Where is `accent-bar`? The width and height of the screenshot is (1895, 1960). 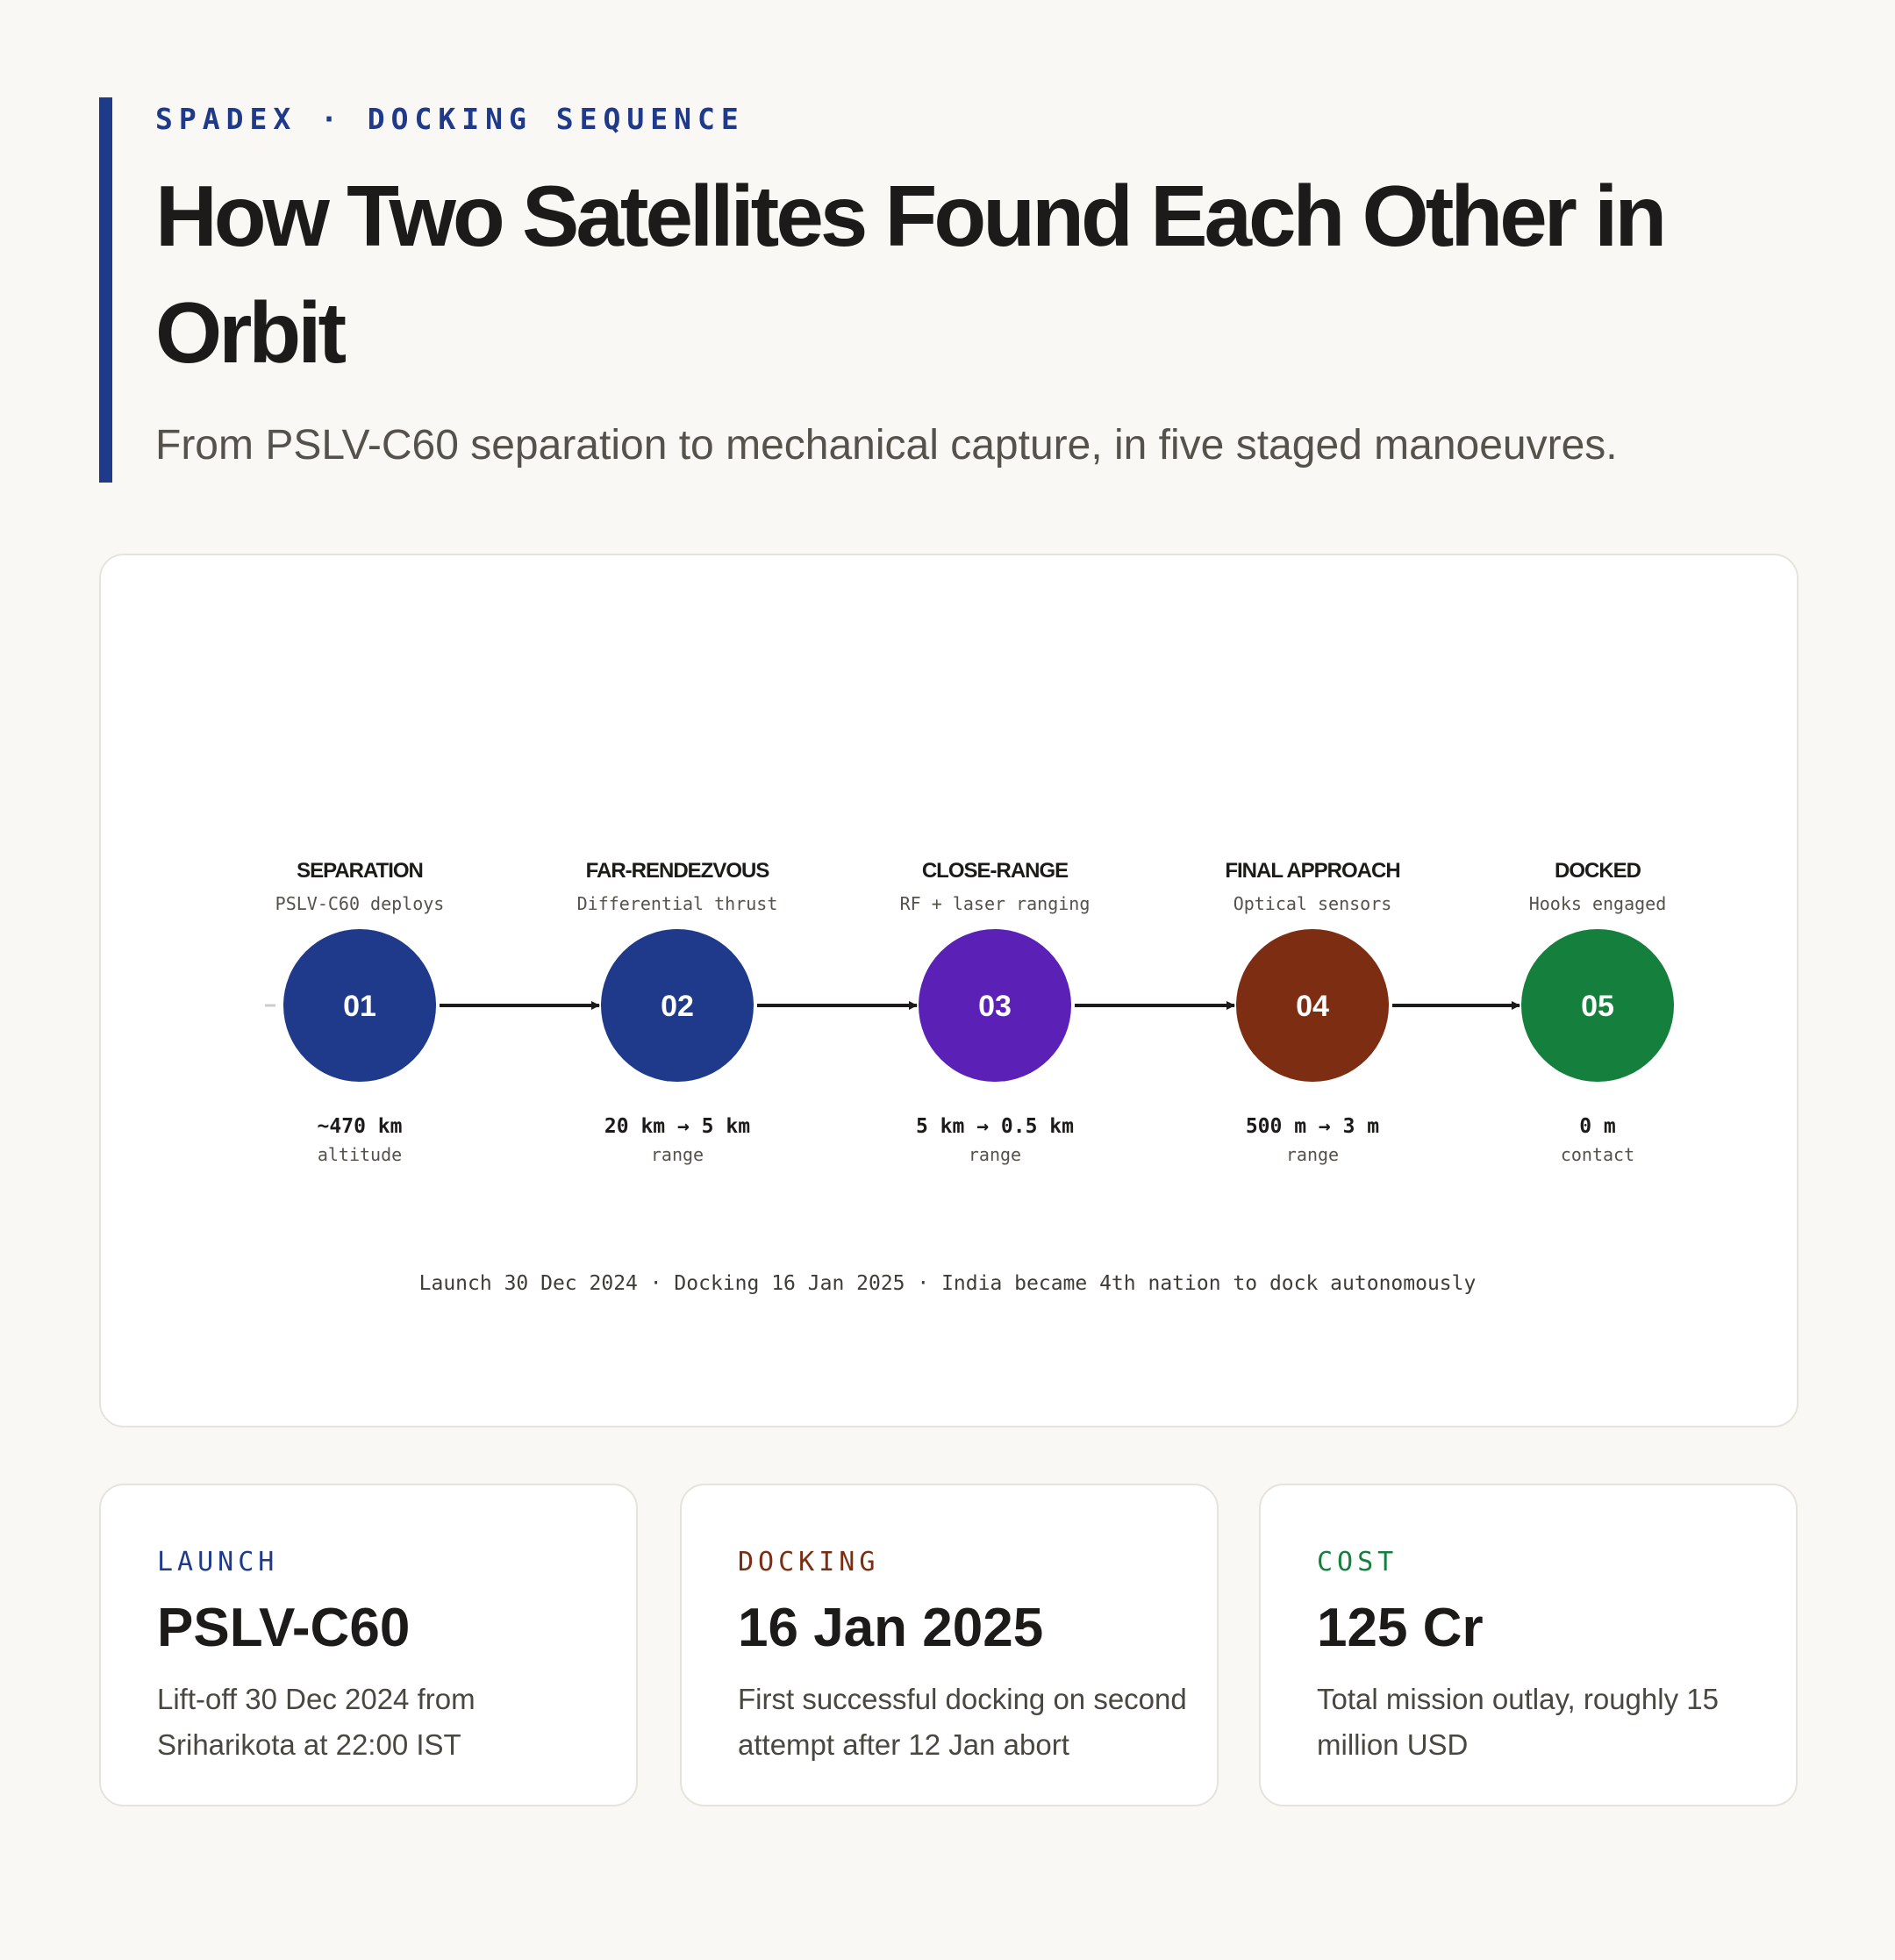
accent-bar is located at coordinates (105, 290).